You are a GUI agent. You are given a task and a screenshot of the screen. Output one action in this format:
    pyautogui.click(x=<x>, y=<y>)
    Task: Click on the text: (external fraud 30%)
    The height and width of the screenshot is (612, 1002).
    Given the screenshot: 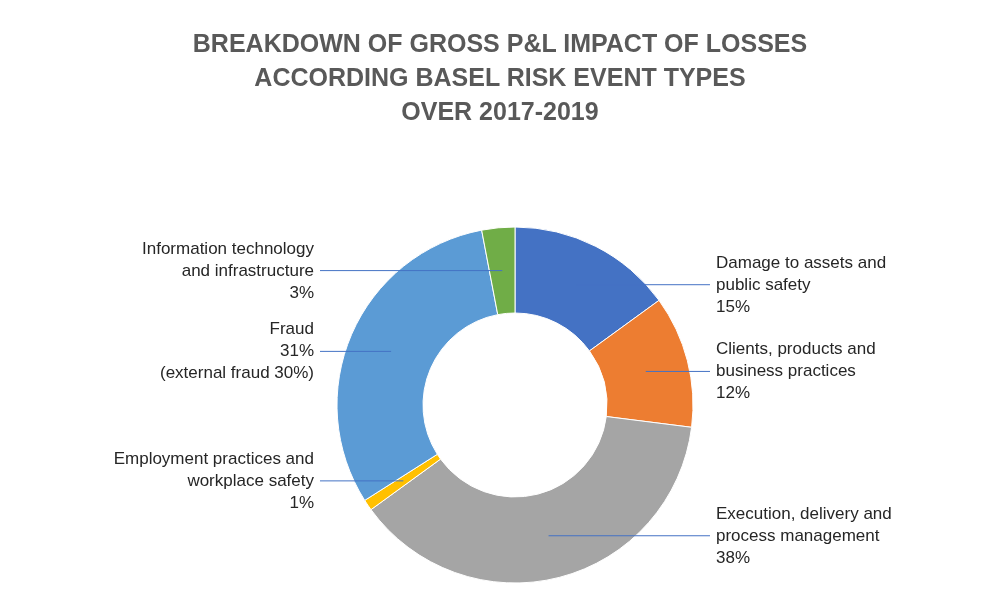 What is the action you would take?
    pyautogui.click(x=236, y=373)
    